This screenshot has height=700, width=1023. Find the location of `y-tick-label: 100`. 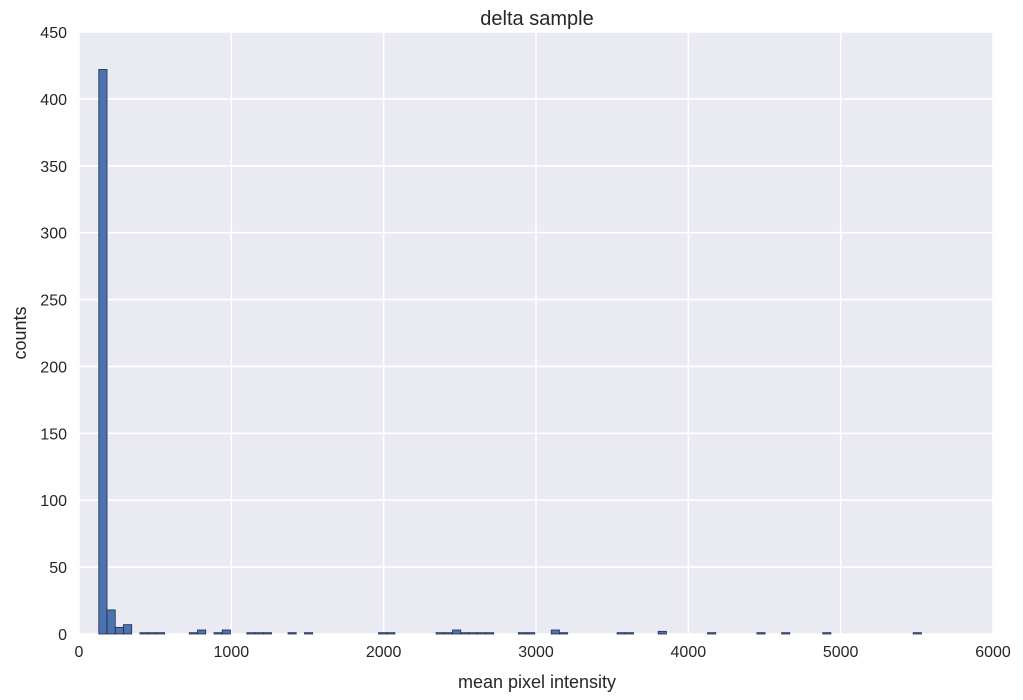

y-tick-label: 100 is located at coordinates (53, 501).